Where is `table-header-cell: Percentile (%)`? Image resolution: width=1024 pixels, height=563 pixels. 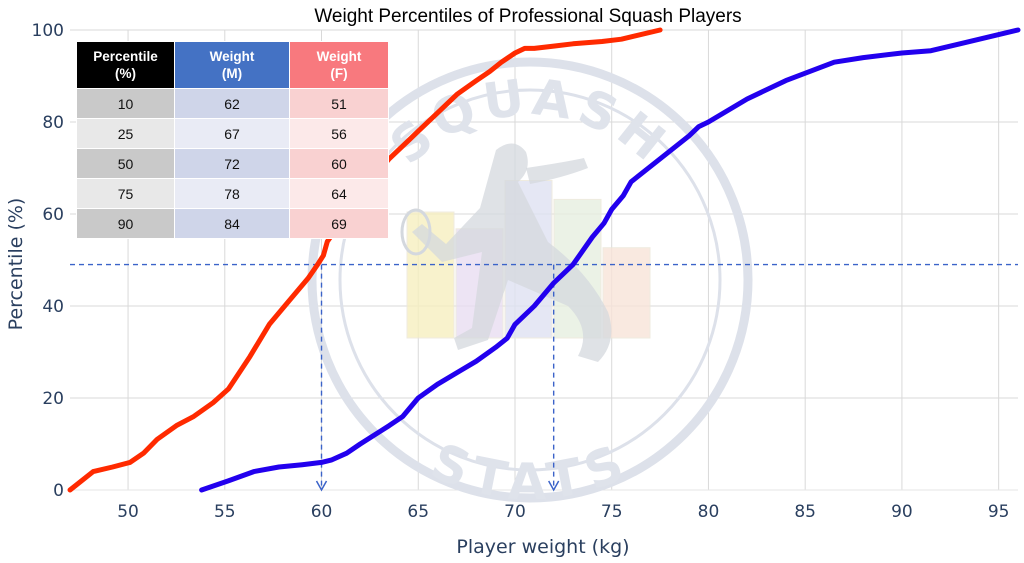
table-header-cell: Percentile (%) is located at coordinates (125, 65).